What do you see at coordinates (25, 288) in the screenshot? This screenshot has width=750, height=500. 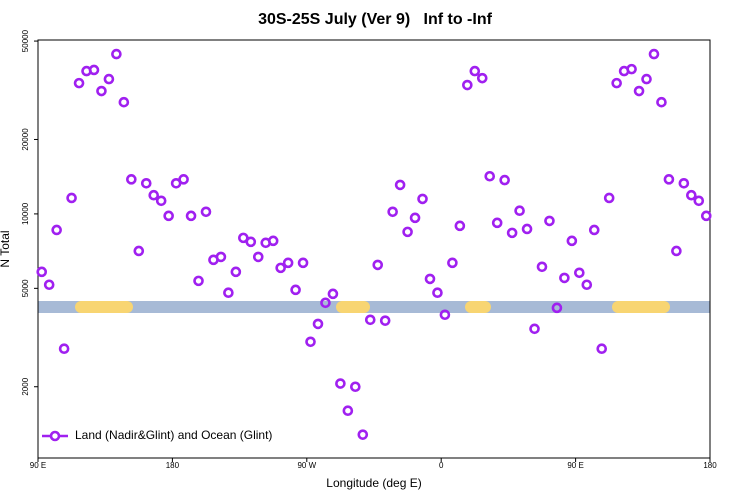 I see `y-tick-label: 5000` at bounding box center [25, 288].